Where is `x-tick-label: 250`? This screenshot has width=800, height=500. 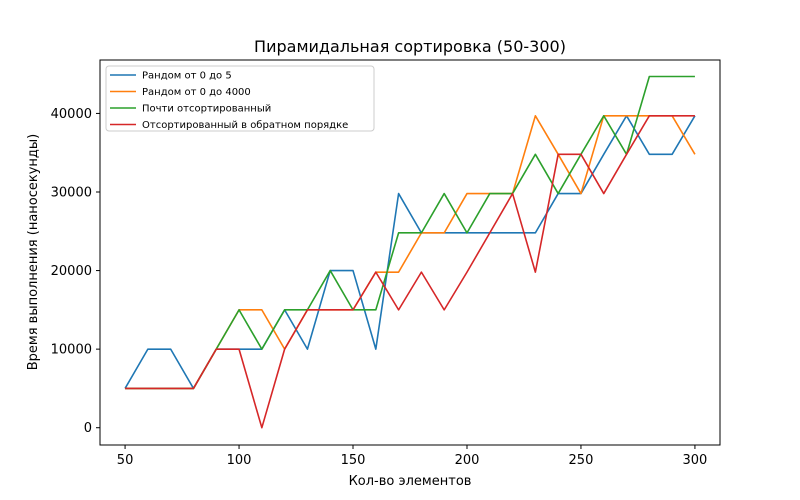
x-tick-label: 250 is located at coordinates (581, 460).